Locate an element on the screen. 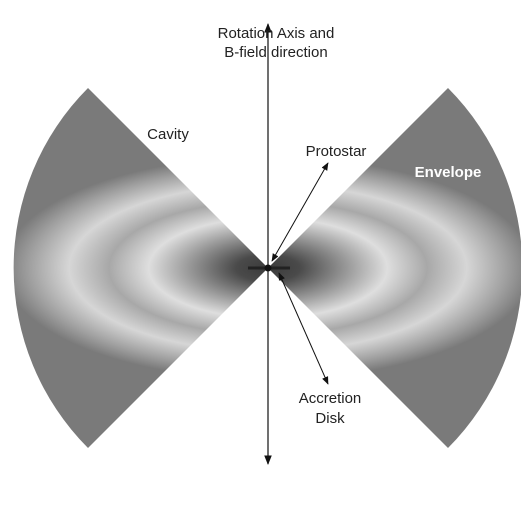 This screenshot has width=521, height=520. protostar-label: Protostar is located at coordinates (336, 151).